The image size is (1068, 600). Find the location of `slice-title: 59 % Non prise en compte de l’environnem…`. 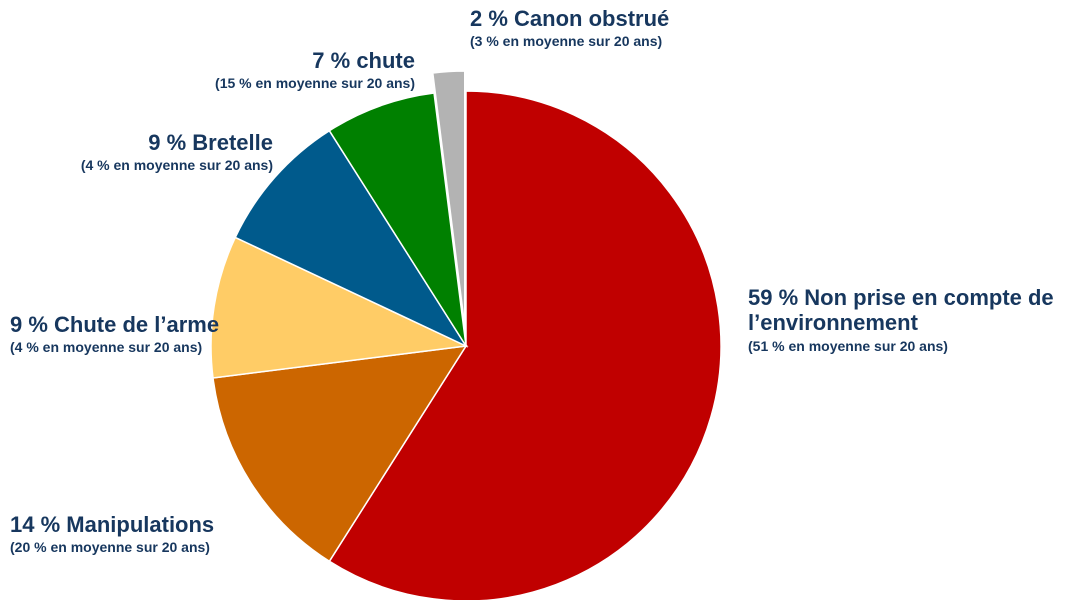

slice-title: 59 % Non prise en compte de l’environnem… is located at coordinates (903, 310).